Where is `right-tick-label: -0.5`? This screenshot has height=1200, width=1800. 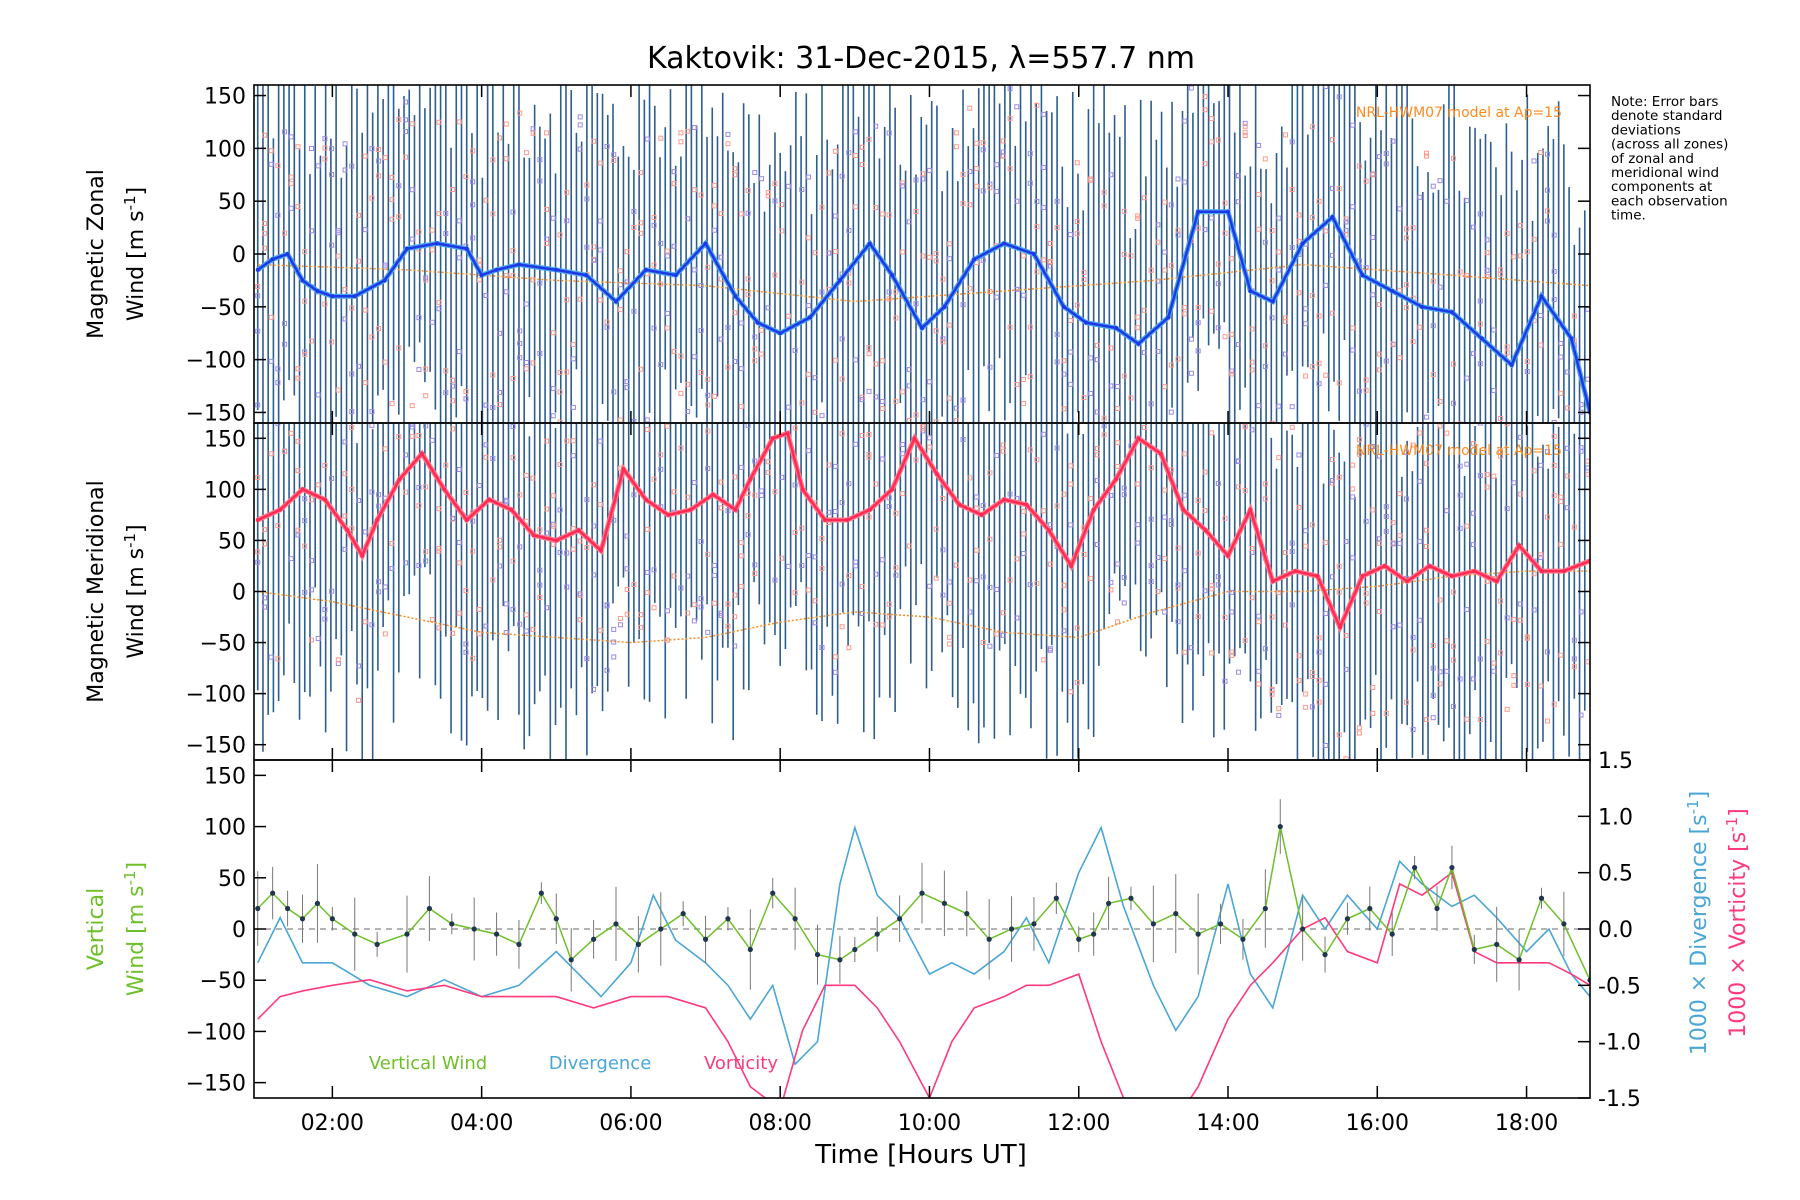 right-tick-label: -0.5 is located at coordinates (1619, 986).